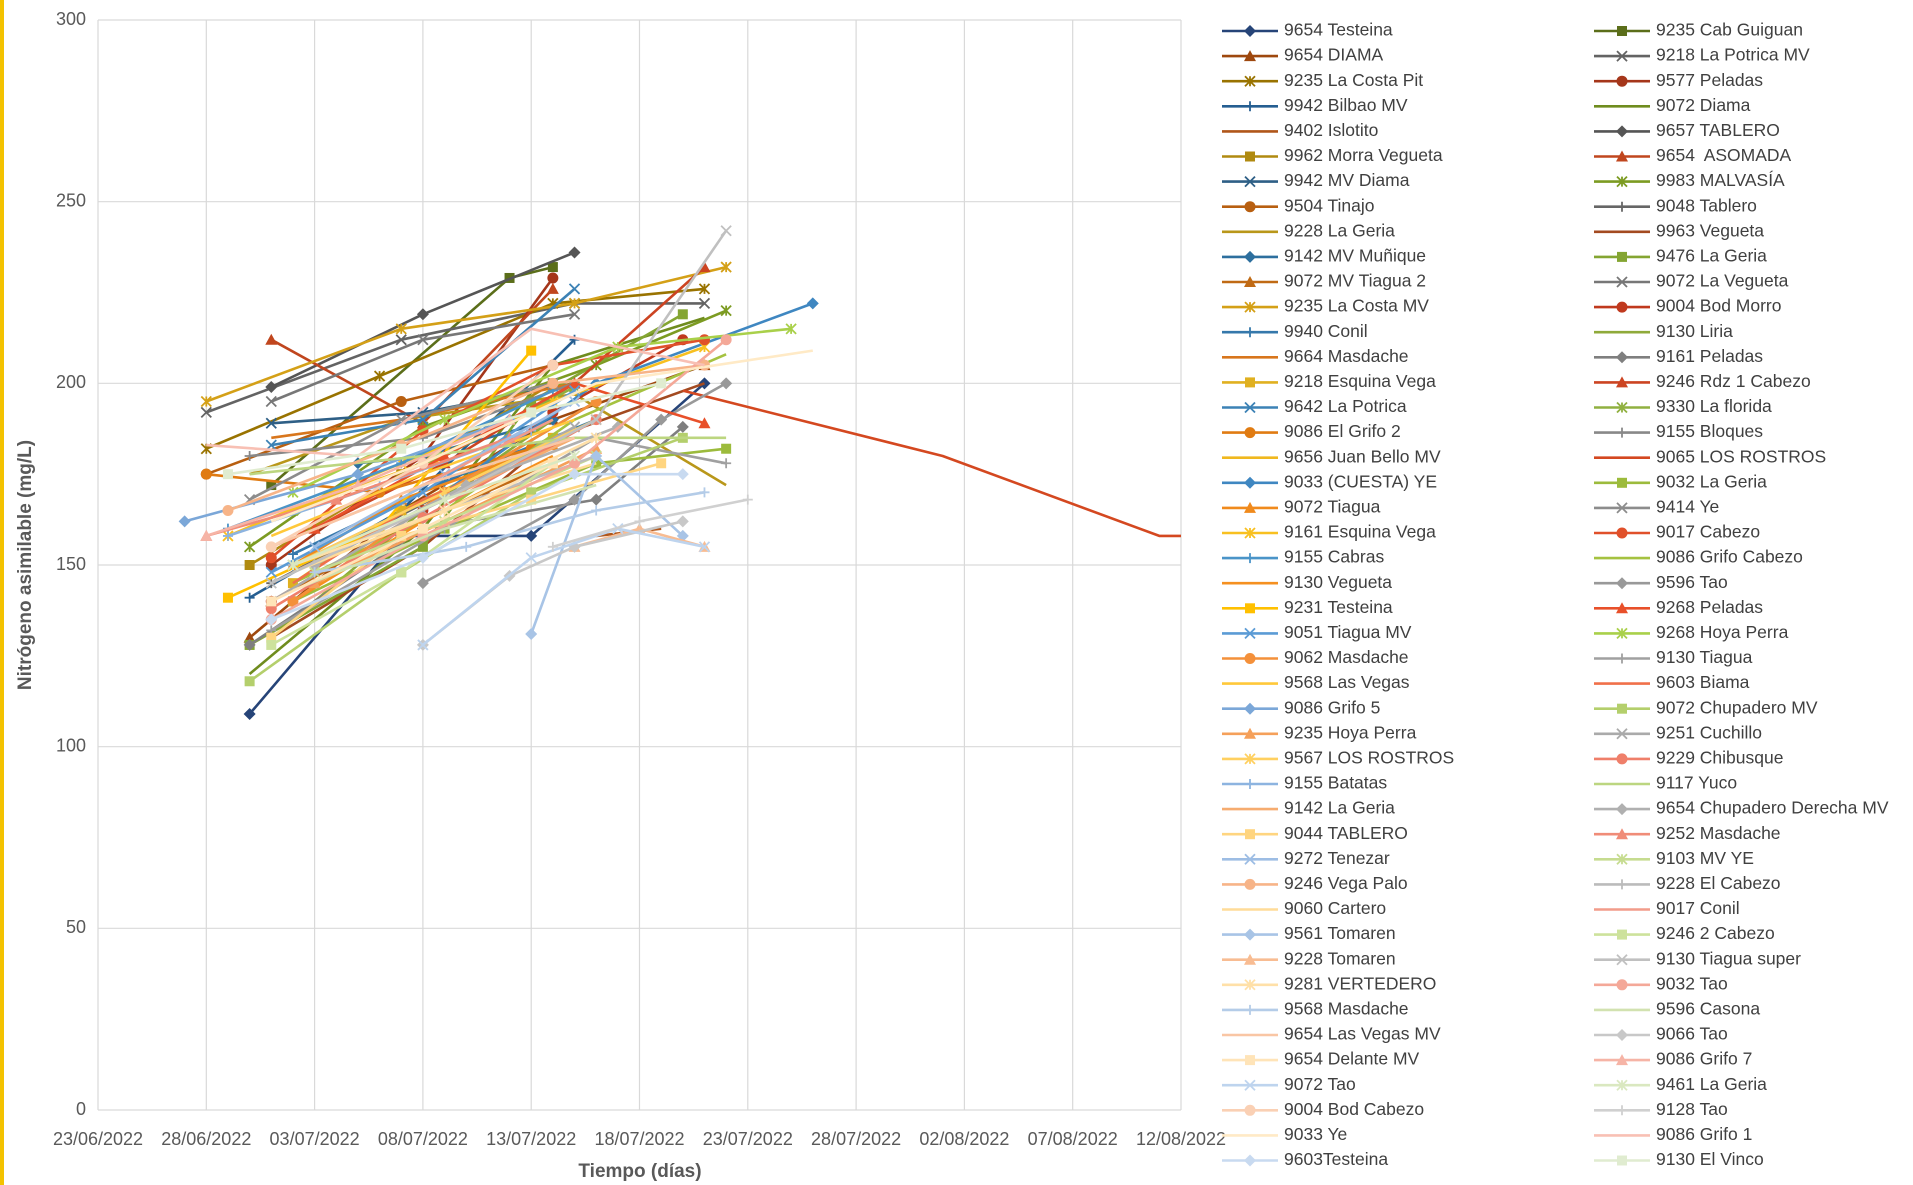 The image size is (1913, 1185). What do you see at coordinates (1715, 933) in the screenshot?
I see `legend-label: 9246 2 Cabezo` at bounding box center [1715, 933].